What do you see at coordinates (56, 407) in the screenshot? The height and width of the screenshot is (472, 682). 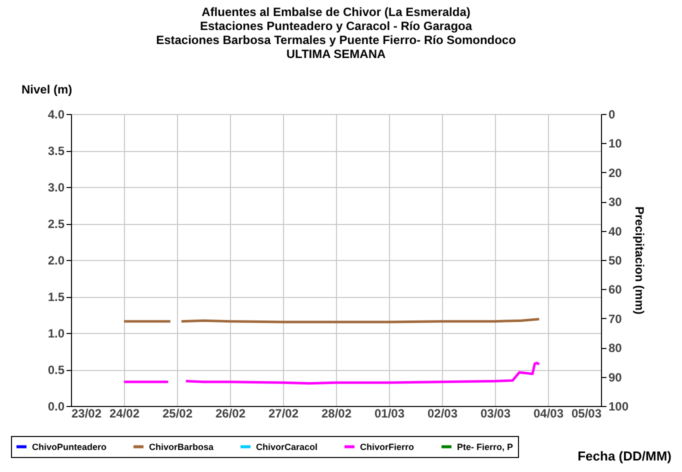 I see `y-tick-label: 0.0` at bounding box center [56, 407].